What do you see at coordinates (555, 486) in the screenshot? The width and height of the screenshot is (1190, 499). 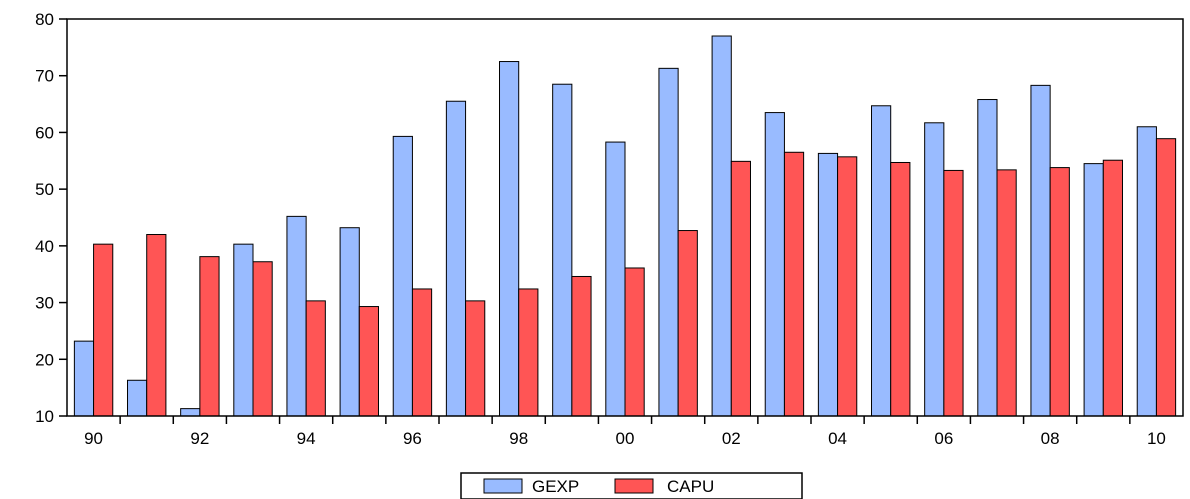 I see `legend-label-gexp: GEXP` at bounding box center [555, 486].